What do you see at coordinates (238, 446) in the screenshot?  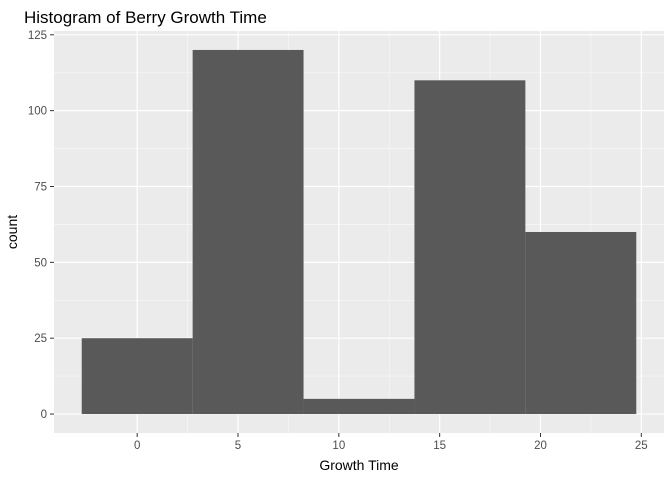 I see `x-tick-label: 5` at bounding box center [238, 446].